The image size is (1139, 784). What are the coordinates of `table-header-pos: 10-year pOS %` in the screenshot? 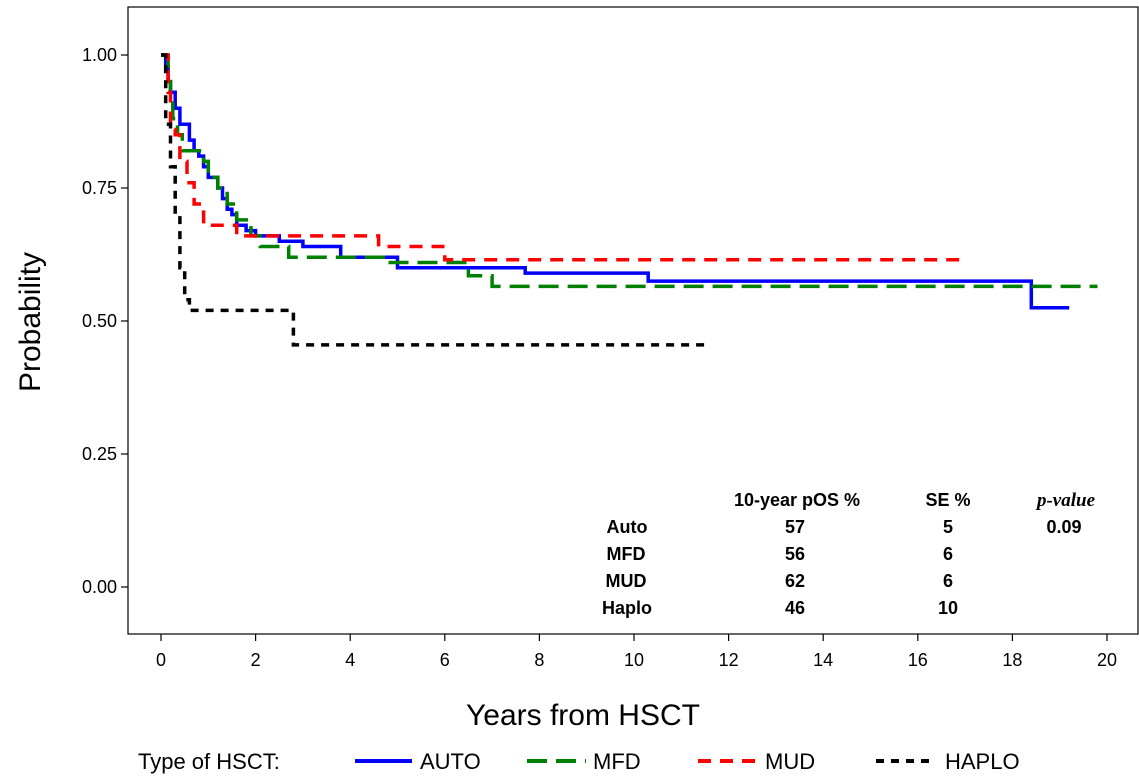 It's located at (797, 500).